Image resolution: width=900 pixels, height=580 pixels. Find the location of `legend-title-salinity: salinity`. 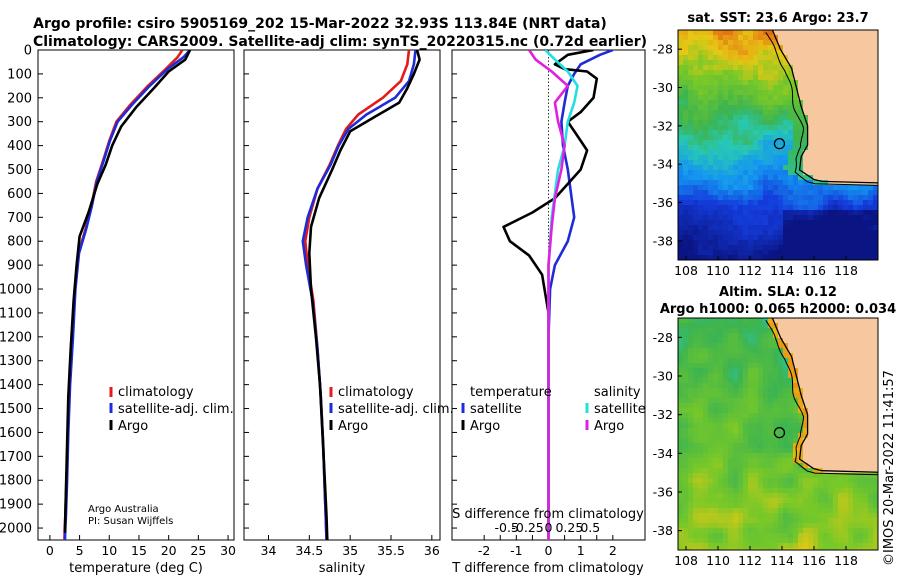

legend-title-salinity: salinity is located at coordinates (617, 392).